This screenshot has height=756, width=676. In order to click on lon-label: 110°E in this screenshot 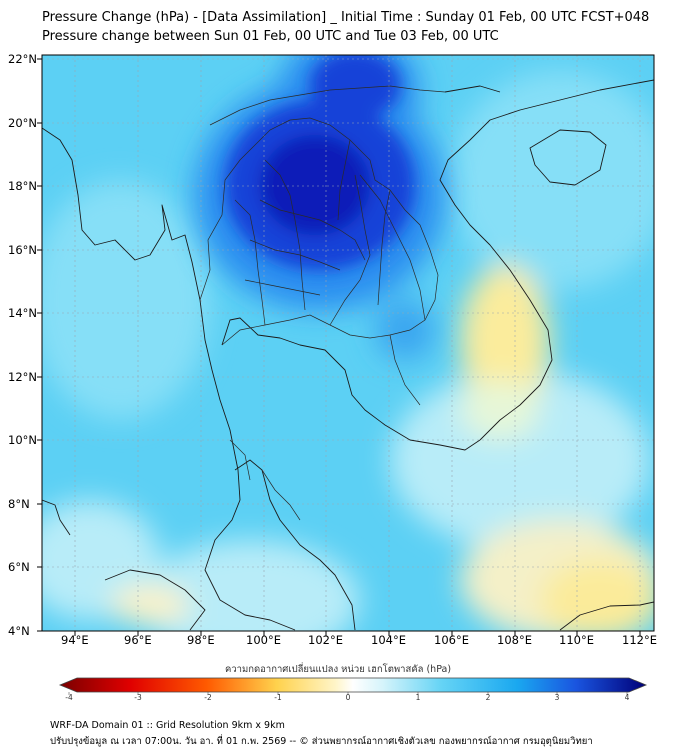, I will do `click(576, 640)`.